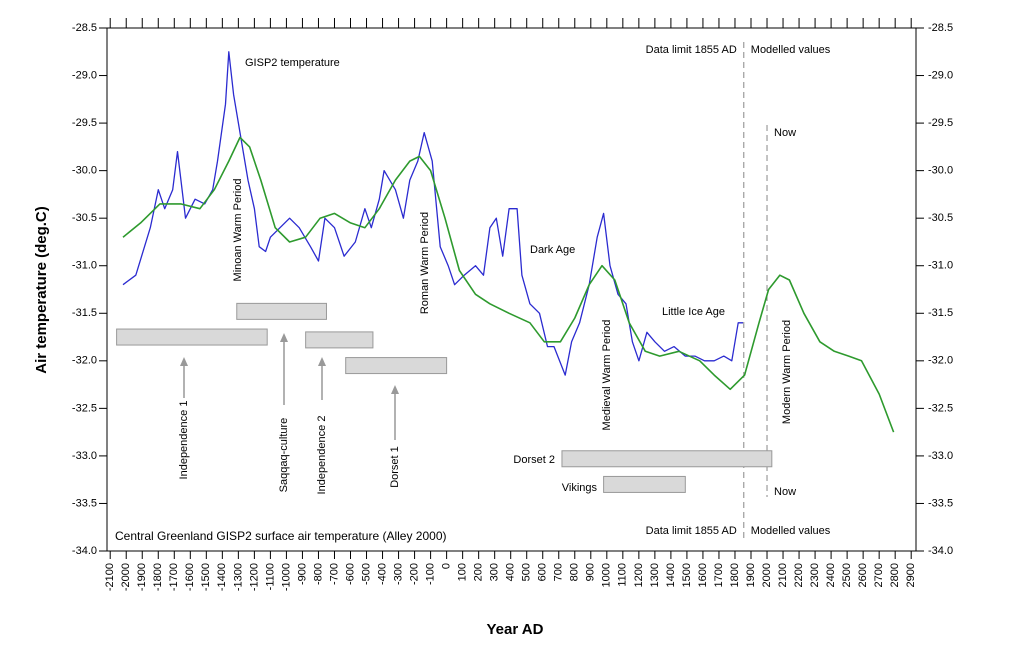 The height and width of the screenshot is (648, 1011). Describe the element at coordinates (84, 171) in the screenshot. I see `y-tick-label: -30.0` at that location.